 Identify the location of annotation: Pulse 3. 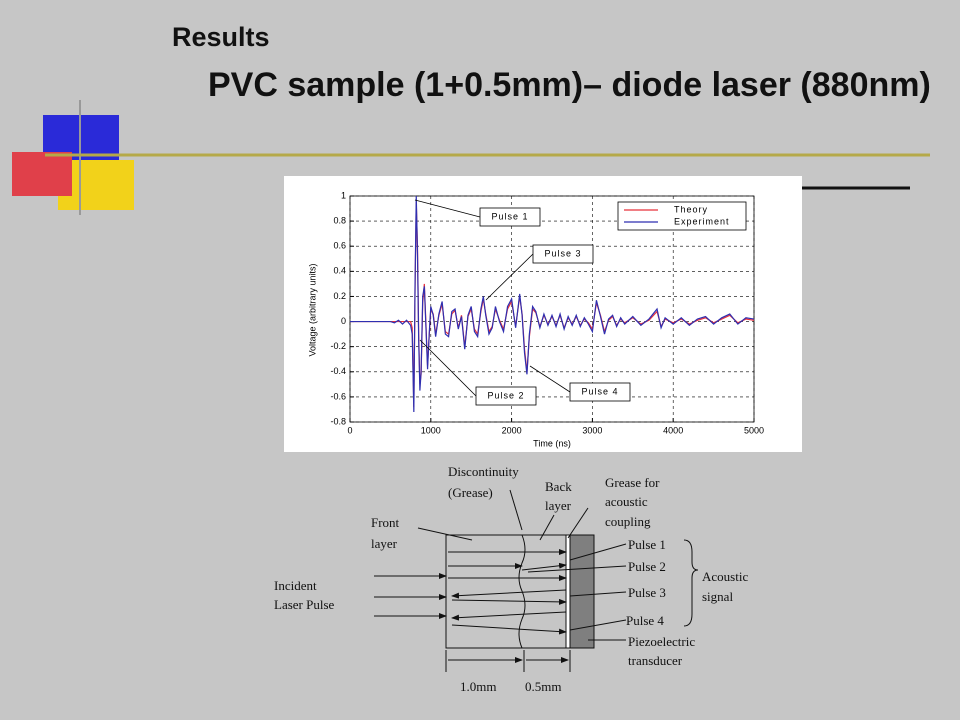
(562, 253).